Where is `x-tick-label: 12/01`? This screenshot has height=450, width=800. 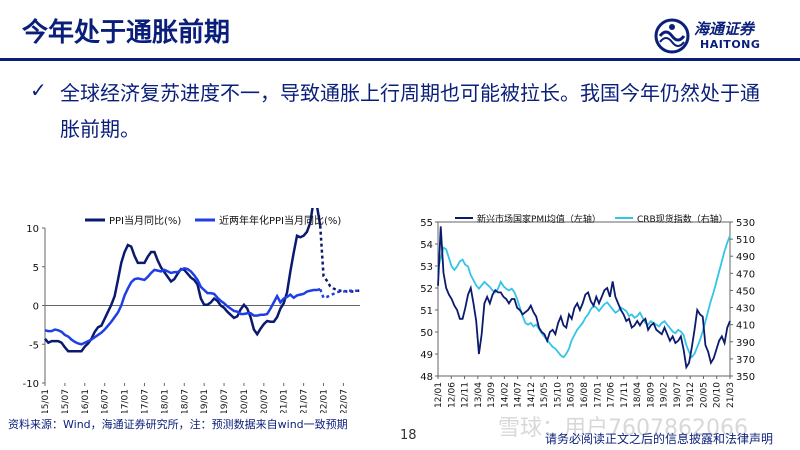 x-tick-label: 12/01 is located at coordinates (439, 395).